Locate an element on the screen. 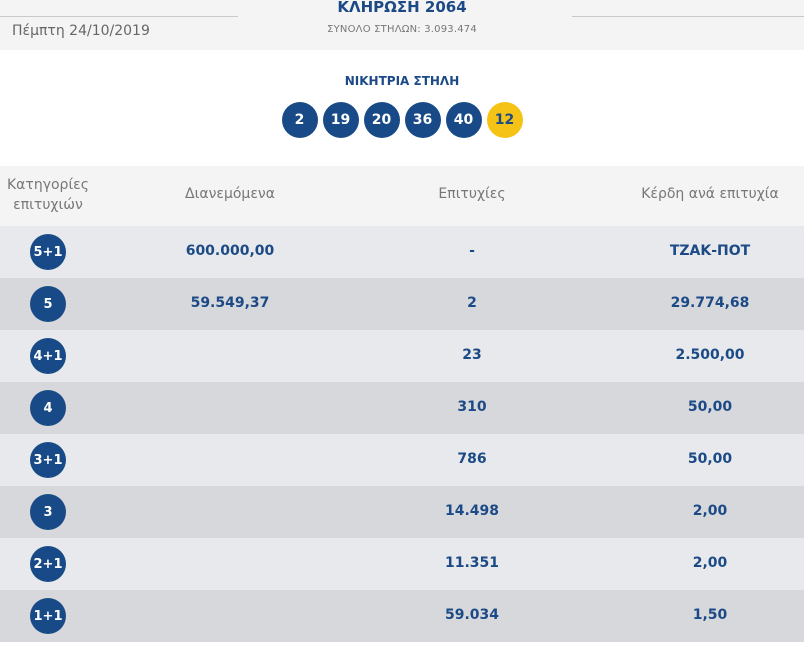 This screenshot has height=654, width=804. prize-cell: 1,50 is located at coordinates (710, 615).